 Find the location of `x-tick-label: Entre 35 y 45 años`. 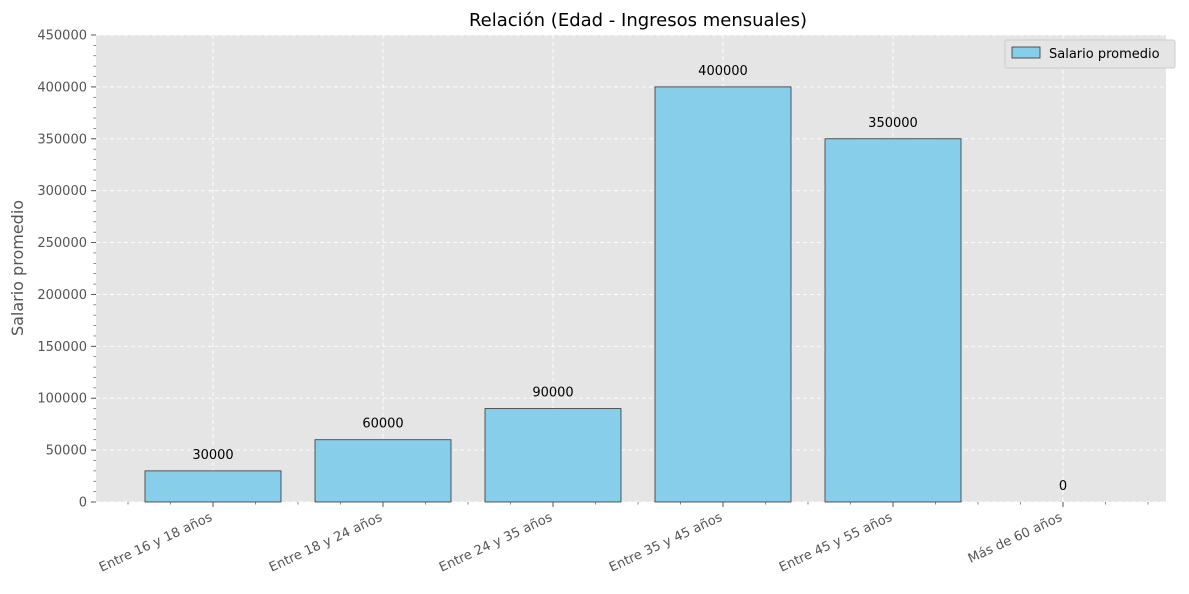

x-tick-label: Entre 35 y 45 años is located at coordinates (666, 543).